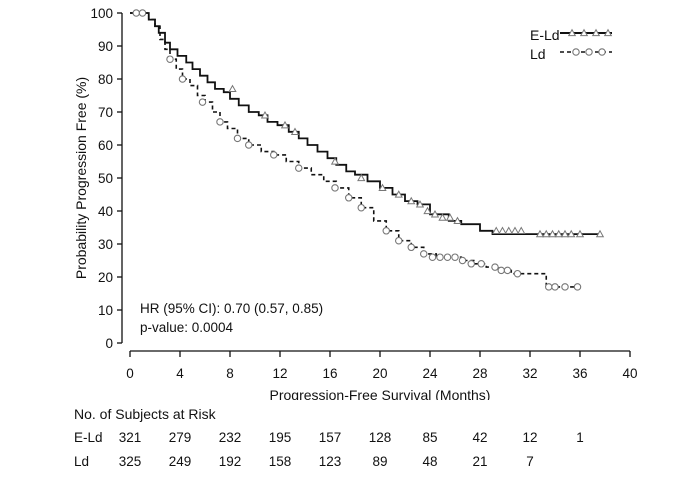 Image resolution: width=679 pixels, height=479 pixels. What do you see at coordinates (579, 373) in the screenshot?
I see `x-tick-label: 36` at bounding box center [579, 373].